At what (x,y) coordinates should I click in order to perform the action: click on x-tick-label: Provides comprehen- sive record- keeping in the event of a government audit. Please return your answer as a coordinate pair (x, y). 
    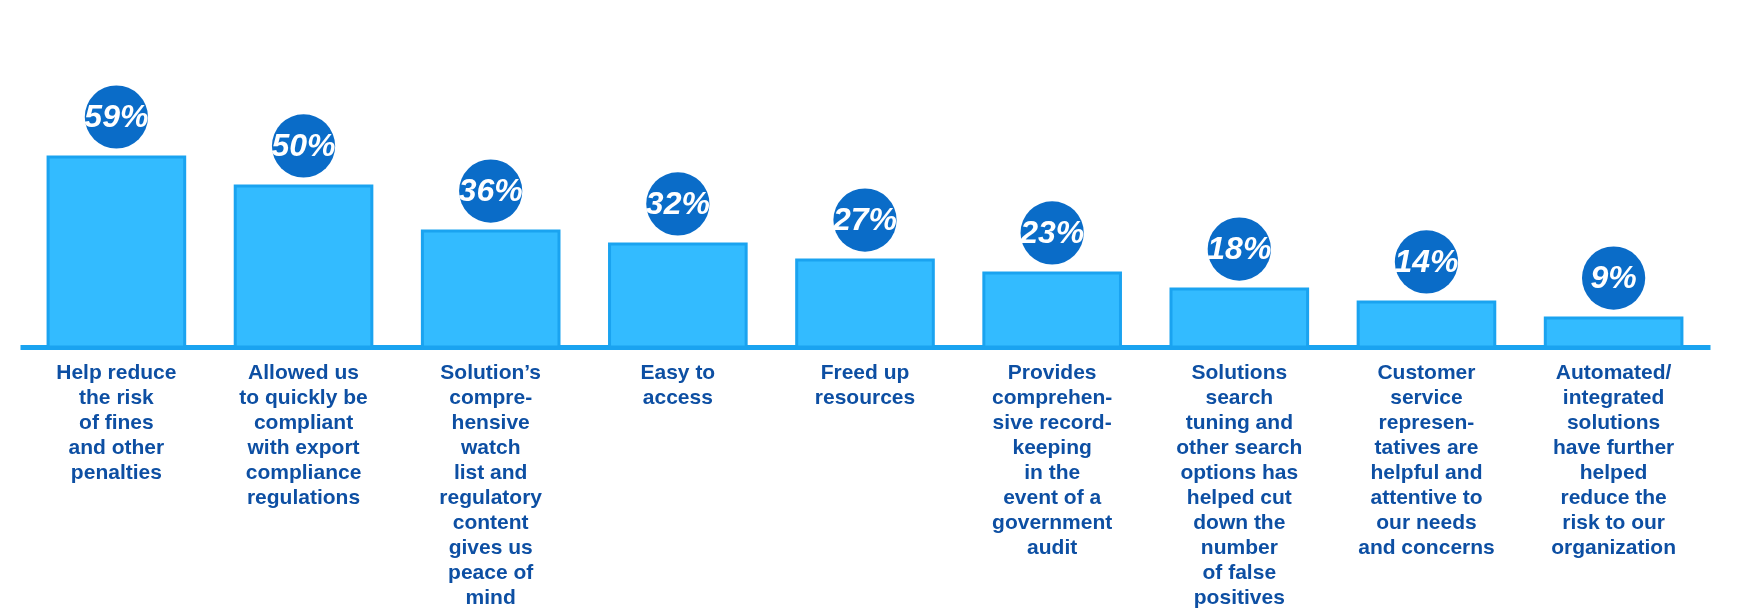
    Looking at the image, I should click on (1052, 458).